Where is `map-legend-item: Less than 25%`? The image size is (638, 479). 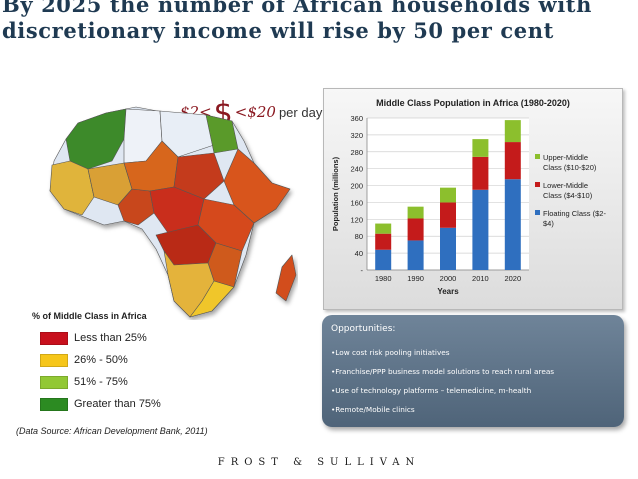
map-legend-item: Less than 25% is located at coordinates (100, 338).